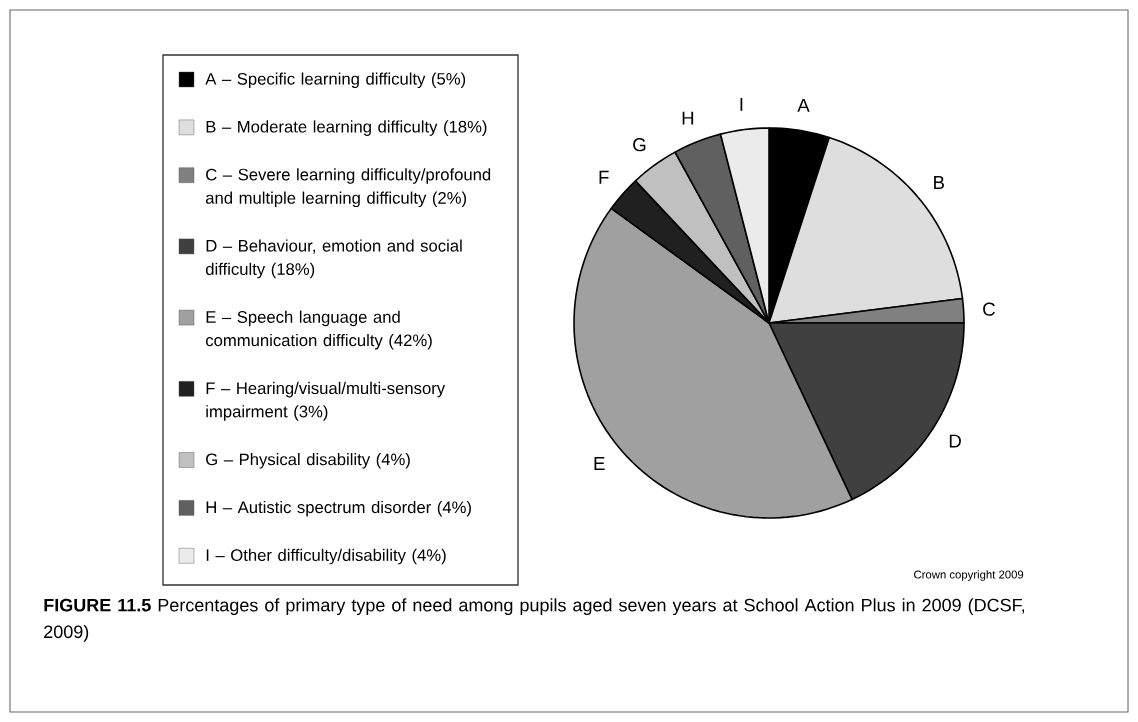 The height and width of the screenshot is (722, 1138). I want to click on legend-label: F – Hearing/visual/multi-sensory impairment (3%), so click(326, 401).